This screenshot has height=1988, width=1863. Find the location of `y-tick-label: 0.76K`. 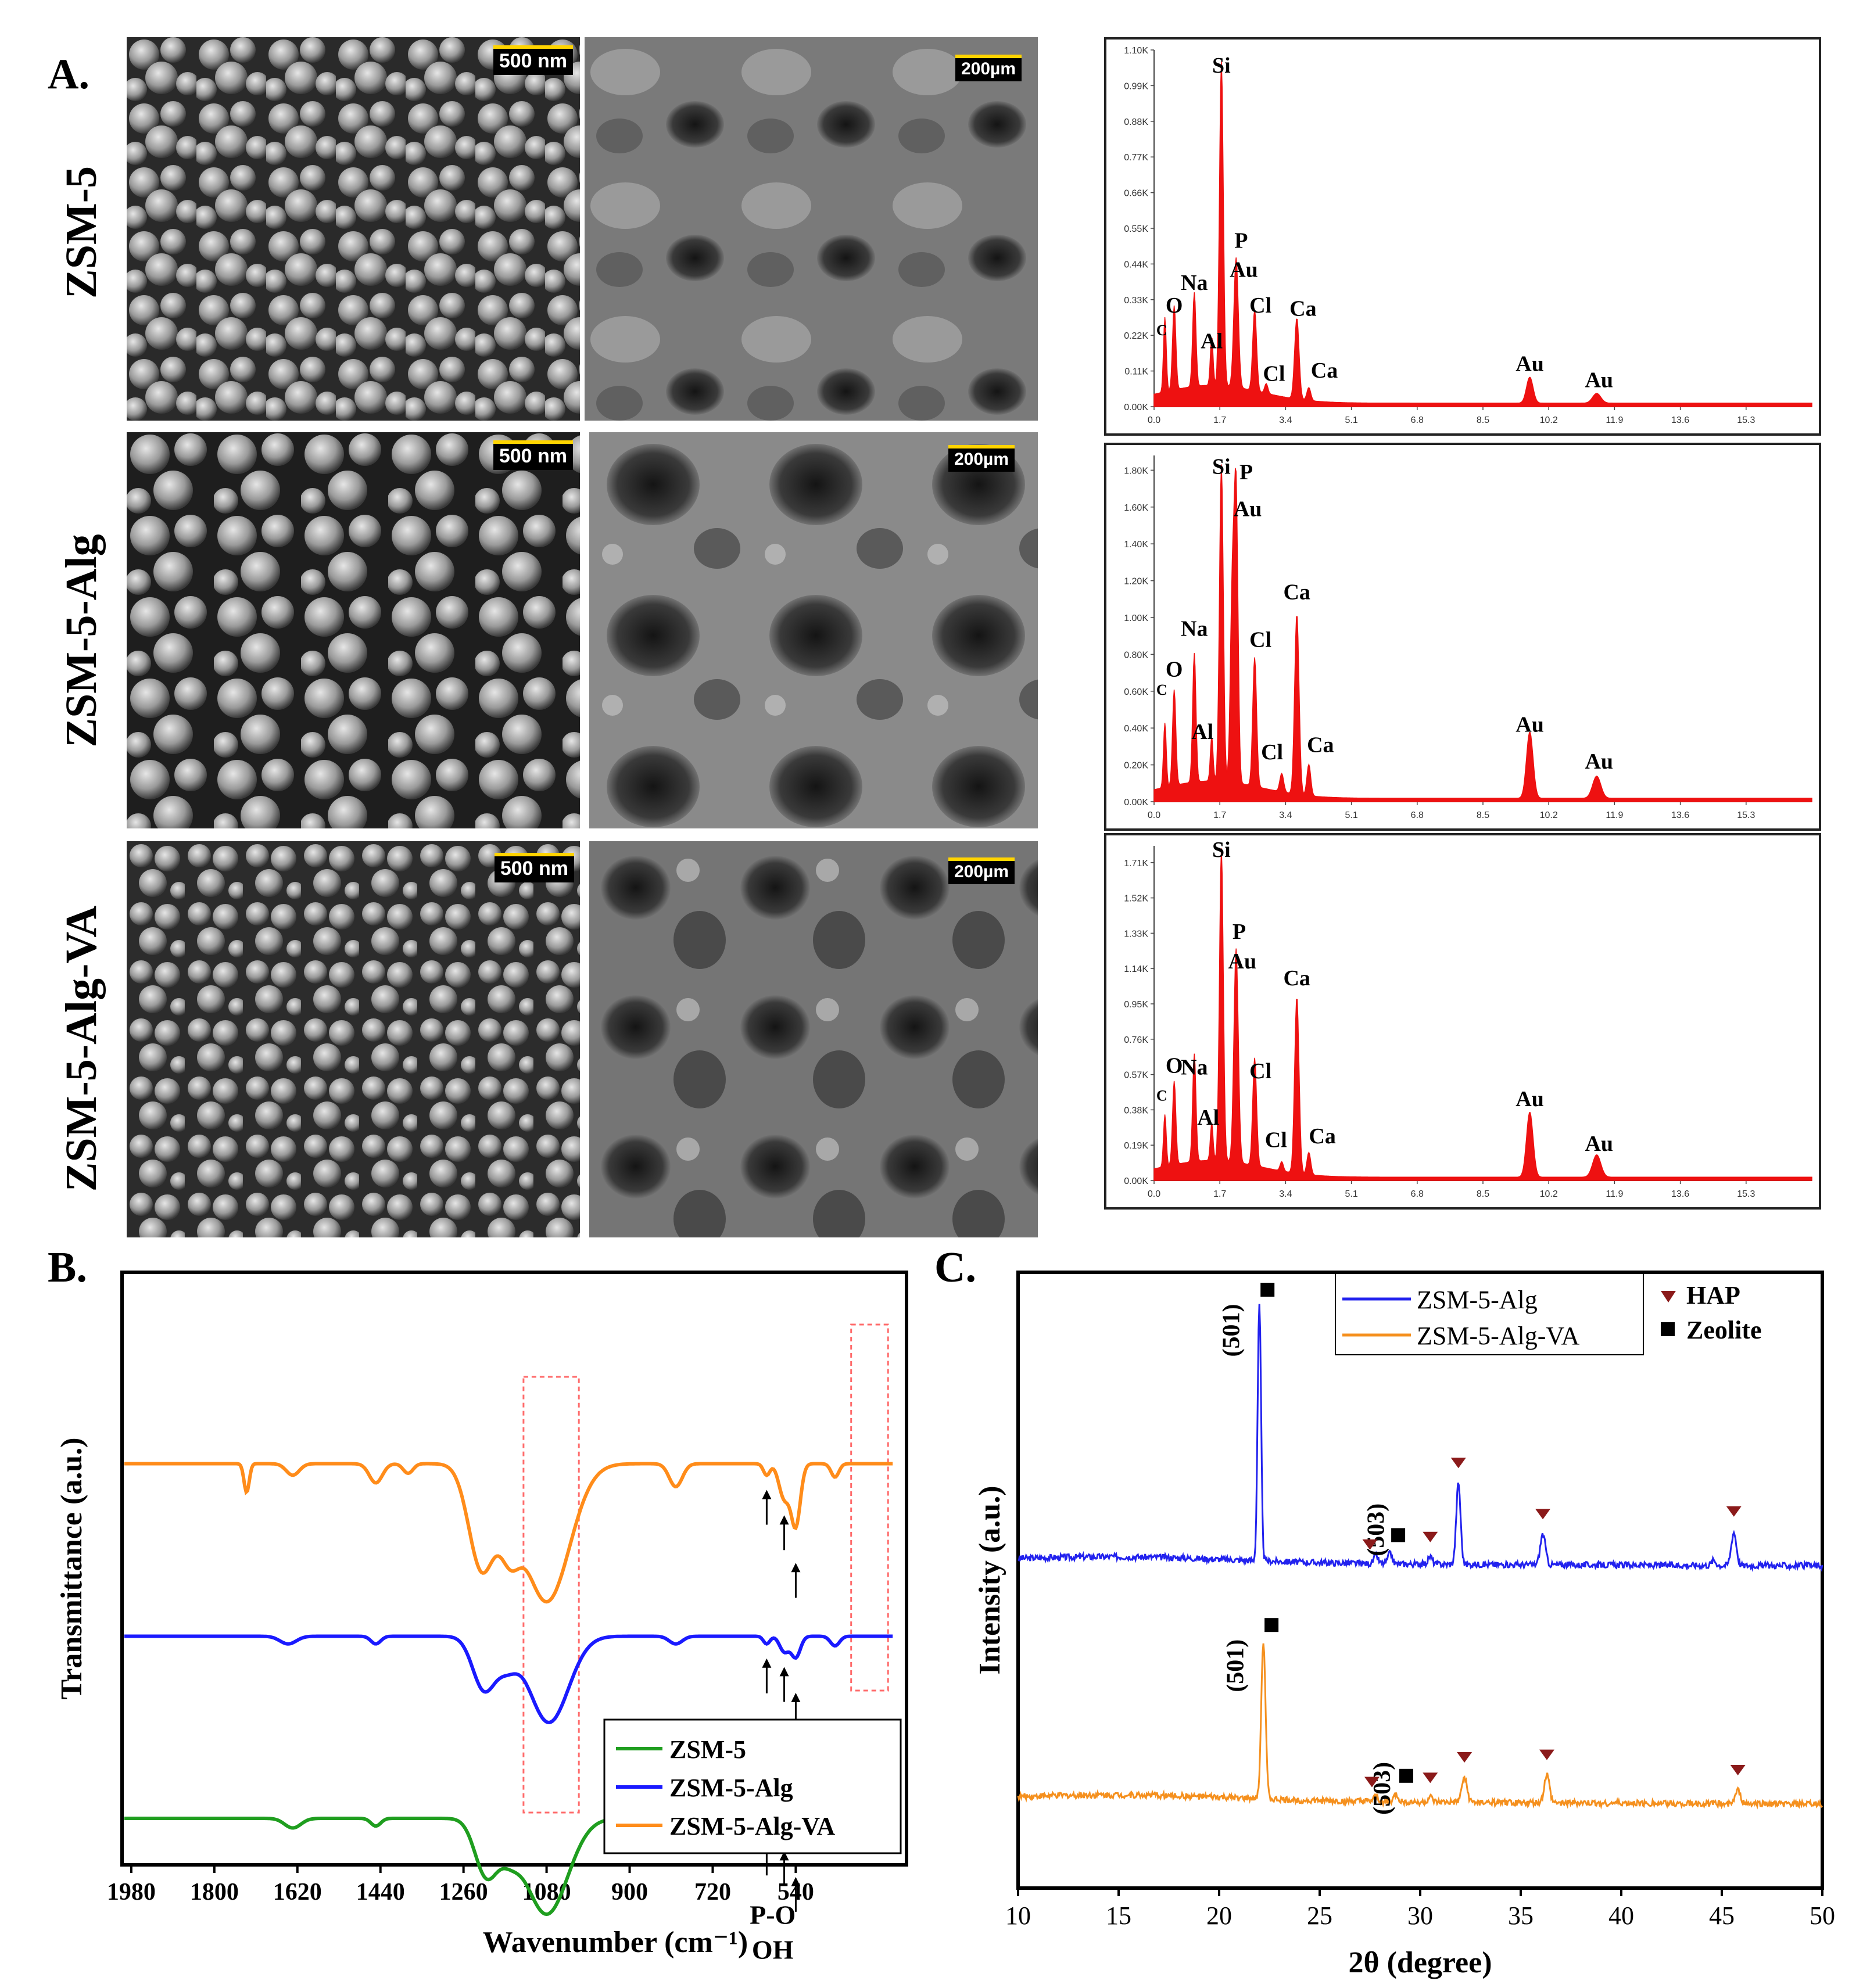

y-tick-label: 0.76K is located at coordinates (1136, 1040).